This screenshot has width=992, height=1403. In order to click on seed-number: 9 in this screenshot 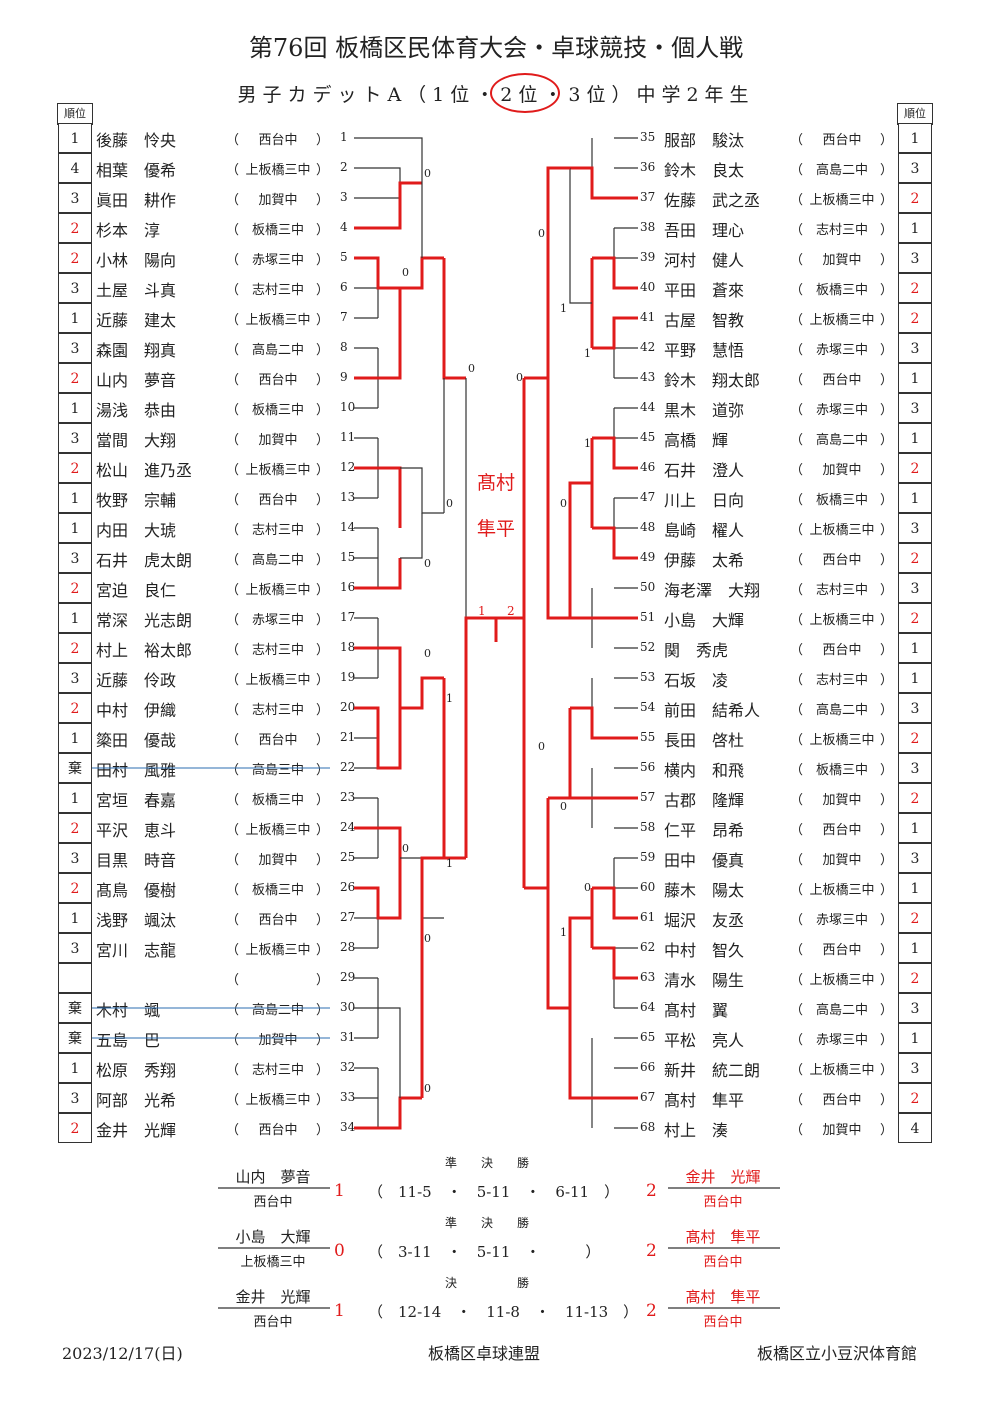, I will do `click(344, 377)`.